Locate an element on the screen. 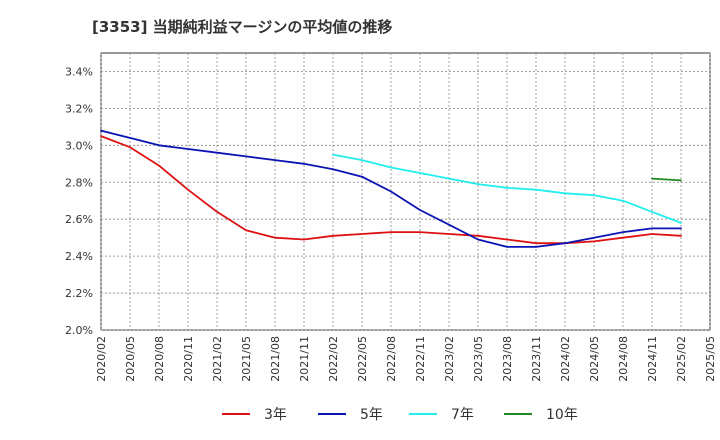 The image size is (720, 440). y-tick-label: 2.6% is located at coordinates (79, 219).